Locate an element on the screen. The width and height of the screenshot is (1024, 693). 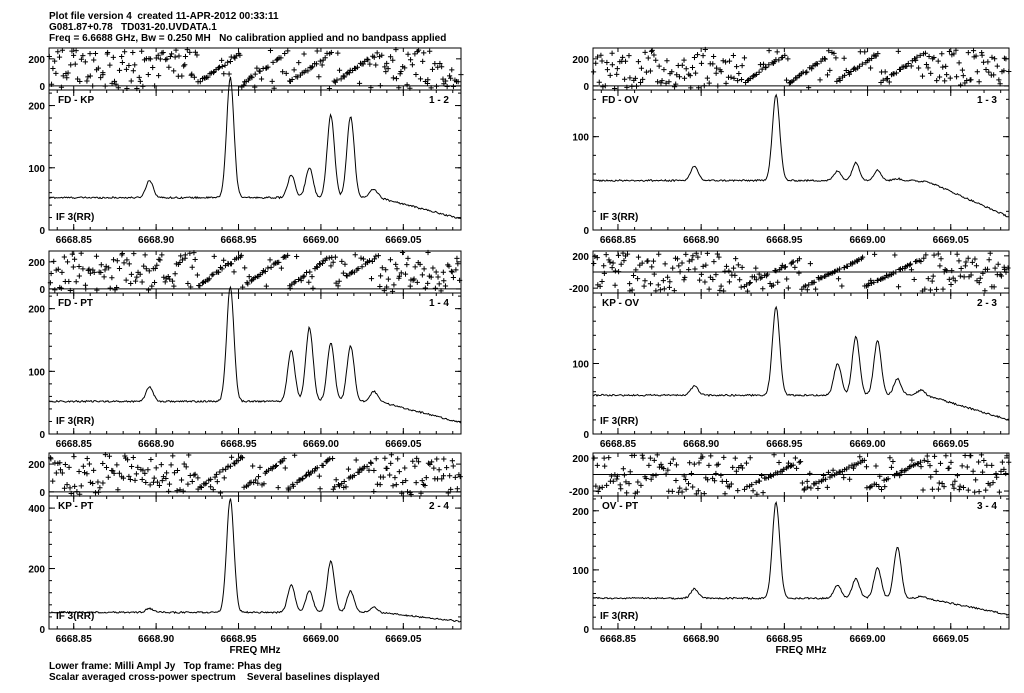
baseline-label: FD - KP is located at coordinates (76, 100).